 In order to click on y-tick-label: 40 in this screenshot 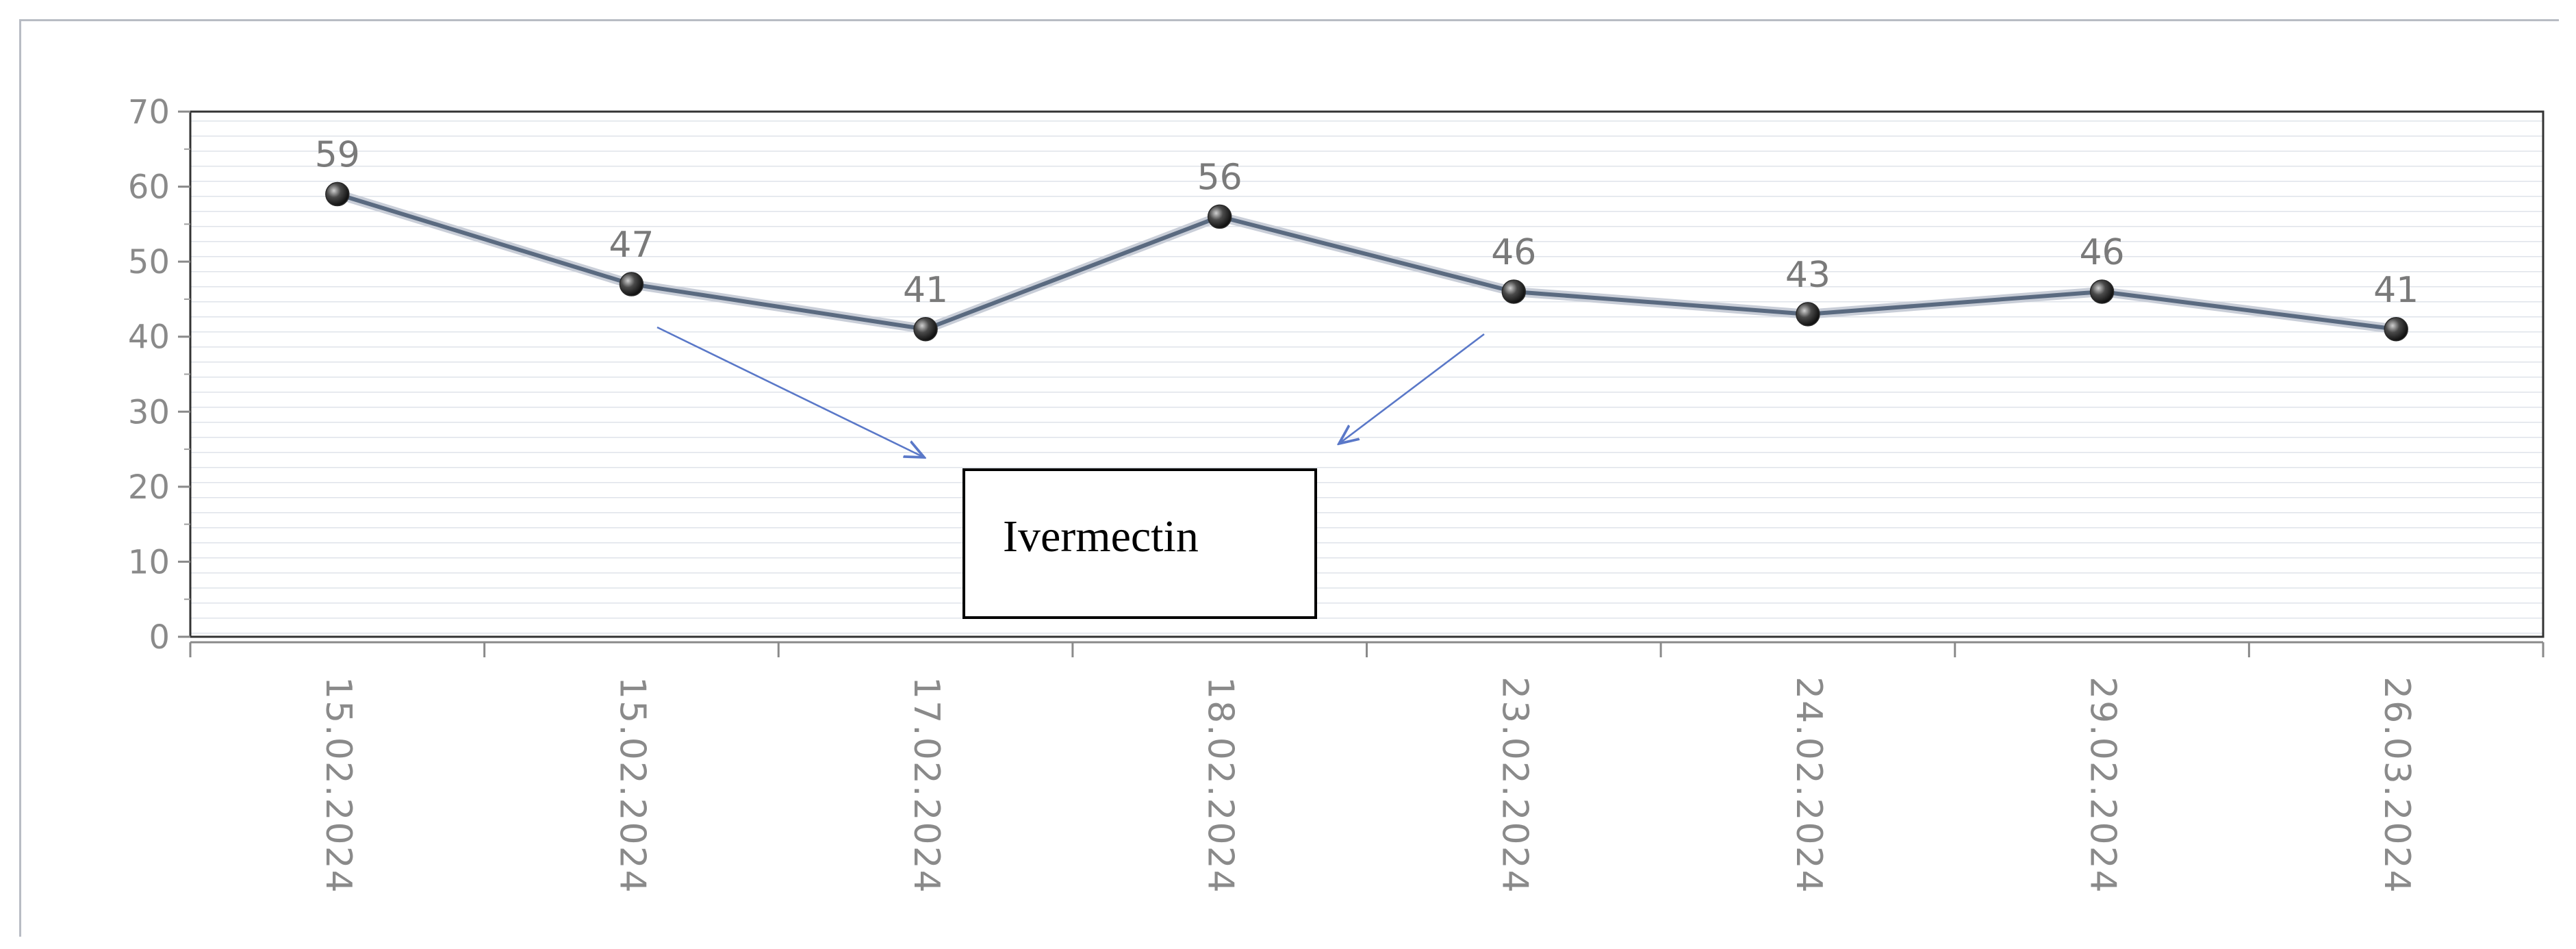, I will do `click(149, 337)`.